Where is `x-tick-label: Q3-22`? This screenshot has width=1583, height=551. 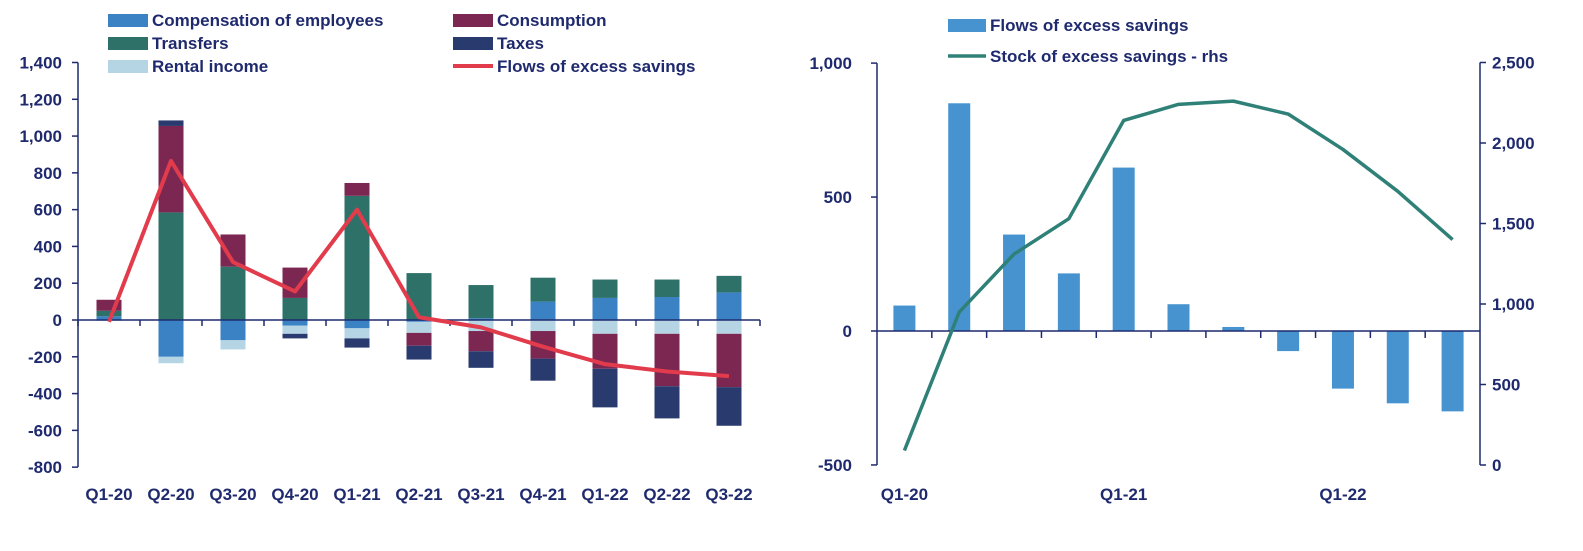 x-tick-label: Q3-22 is located at coordinates (728, 494).